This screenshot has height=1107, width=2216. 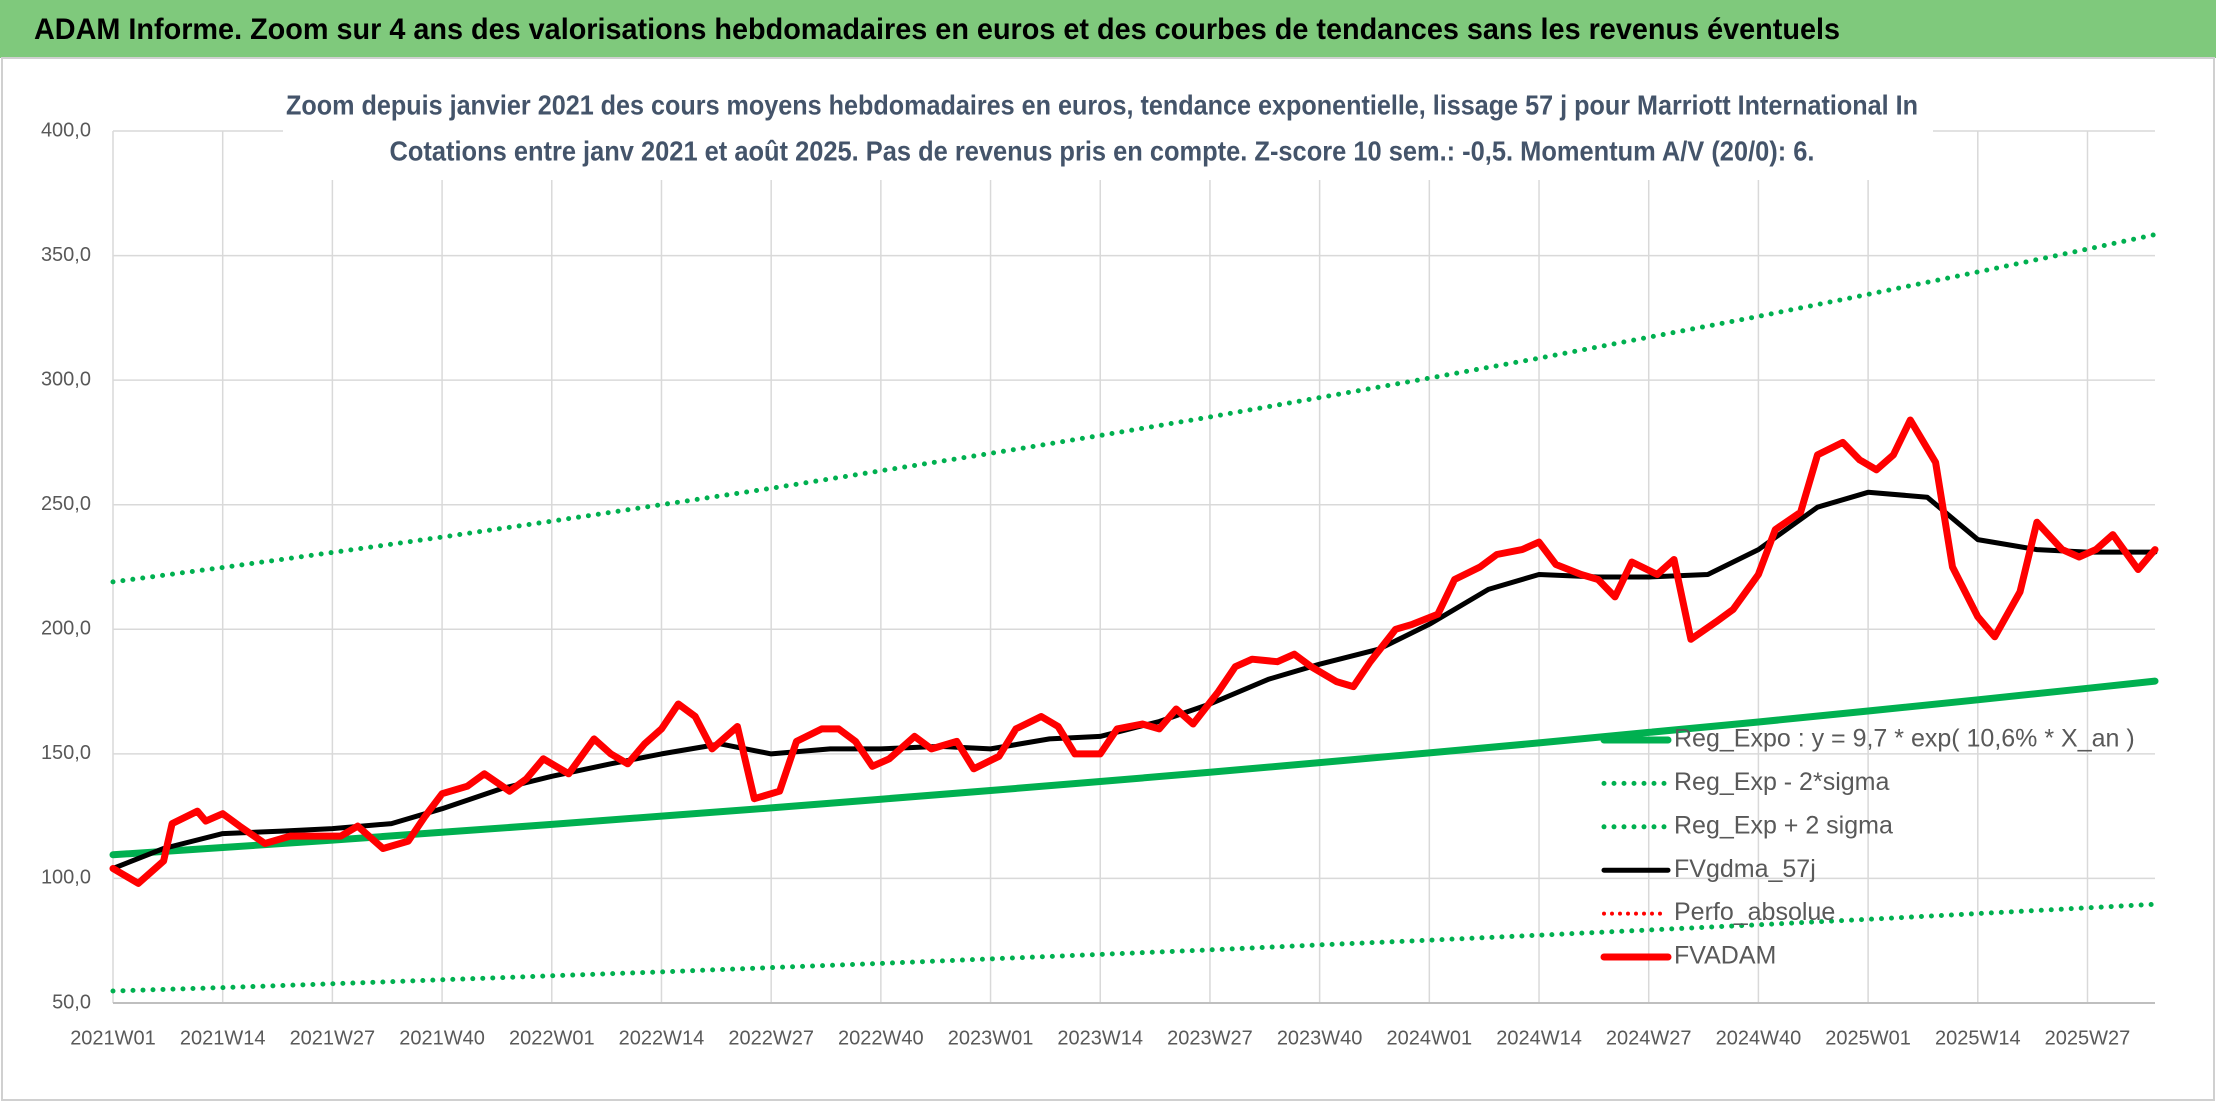 I want to click on x-tick-label: 2023W40, so click(x=1320, y=1038).